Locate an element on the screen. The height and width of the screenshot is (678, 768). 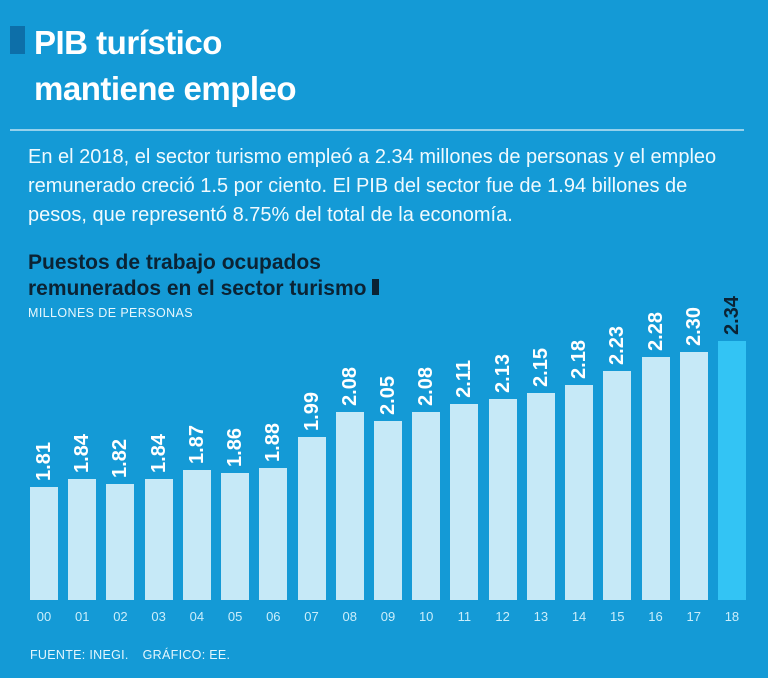
bar-column: 1.88 is located at coordinates (273, 511).